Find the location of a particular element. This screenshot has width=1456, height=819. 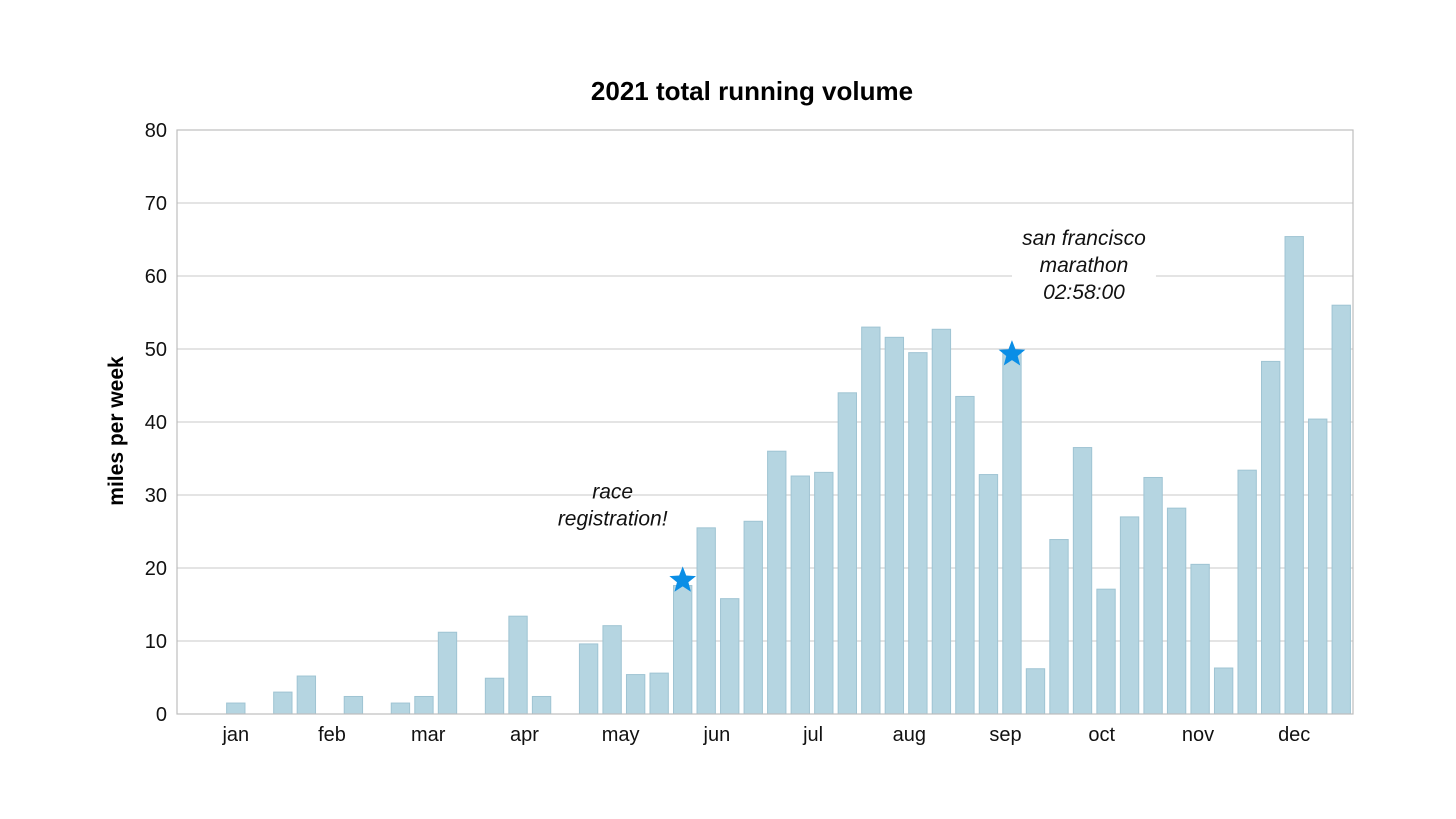

y-tick-label: 40 is located at coordinates (156, 423).